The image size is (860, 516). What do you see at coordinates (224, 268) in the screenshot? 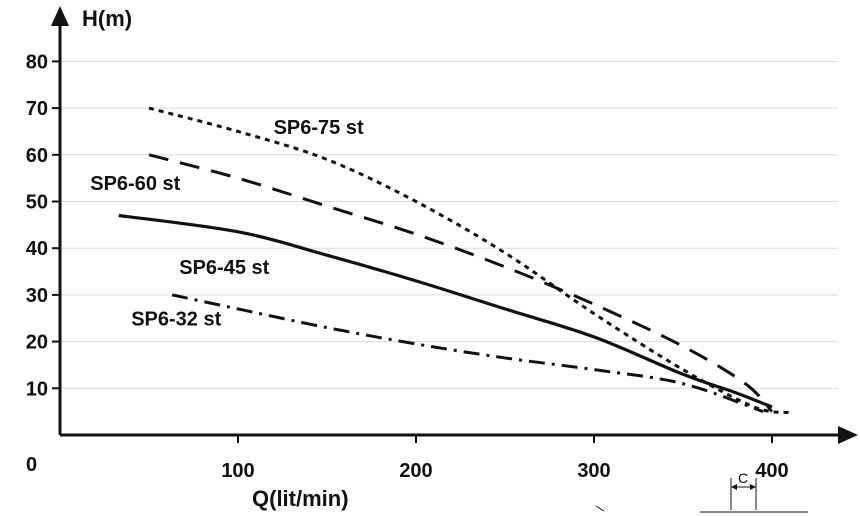
I see `series-label-sp6-45-st: SP6-45 st` at bounding box center [224, 268].